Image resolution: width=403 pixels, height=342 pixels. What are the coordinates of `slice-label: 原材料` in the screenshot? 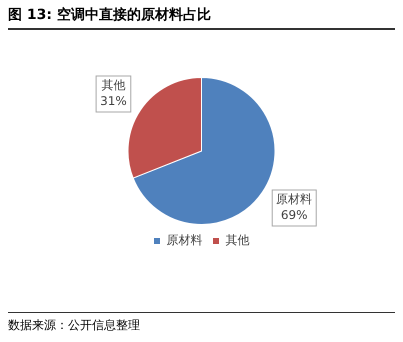 It's located at (294, 199).